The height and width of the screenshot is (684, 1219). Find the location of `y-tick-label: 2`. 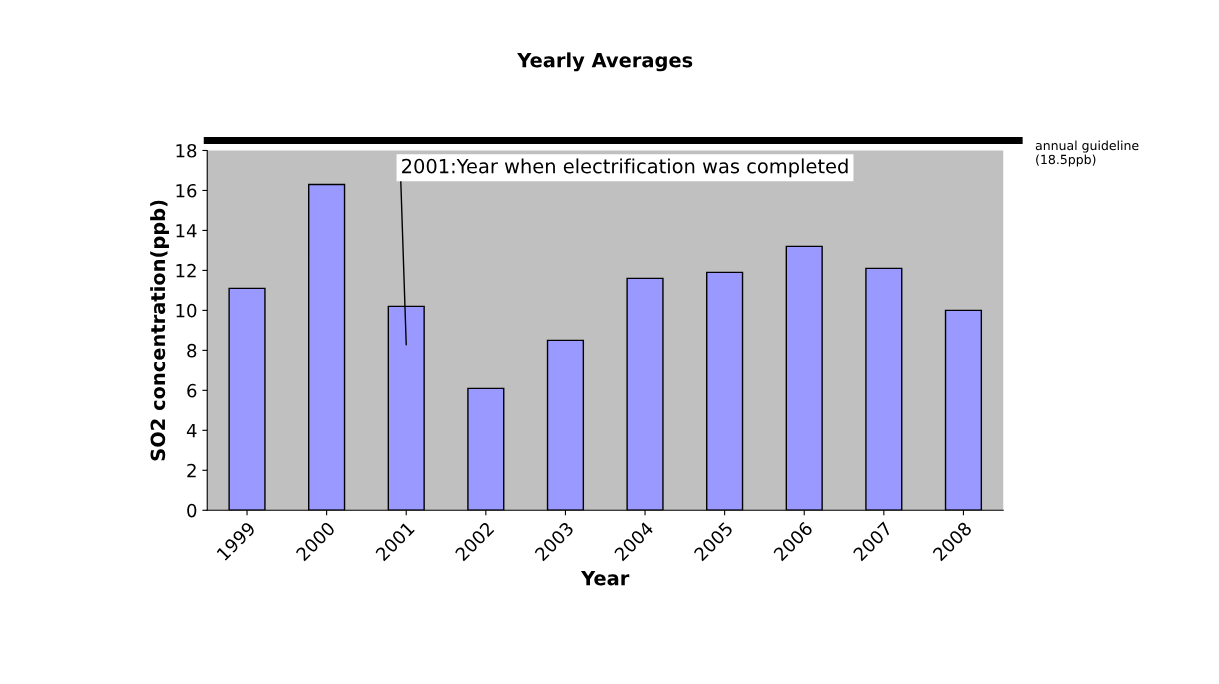

y-tick-label: 2 is located at coordinates (191, 470).